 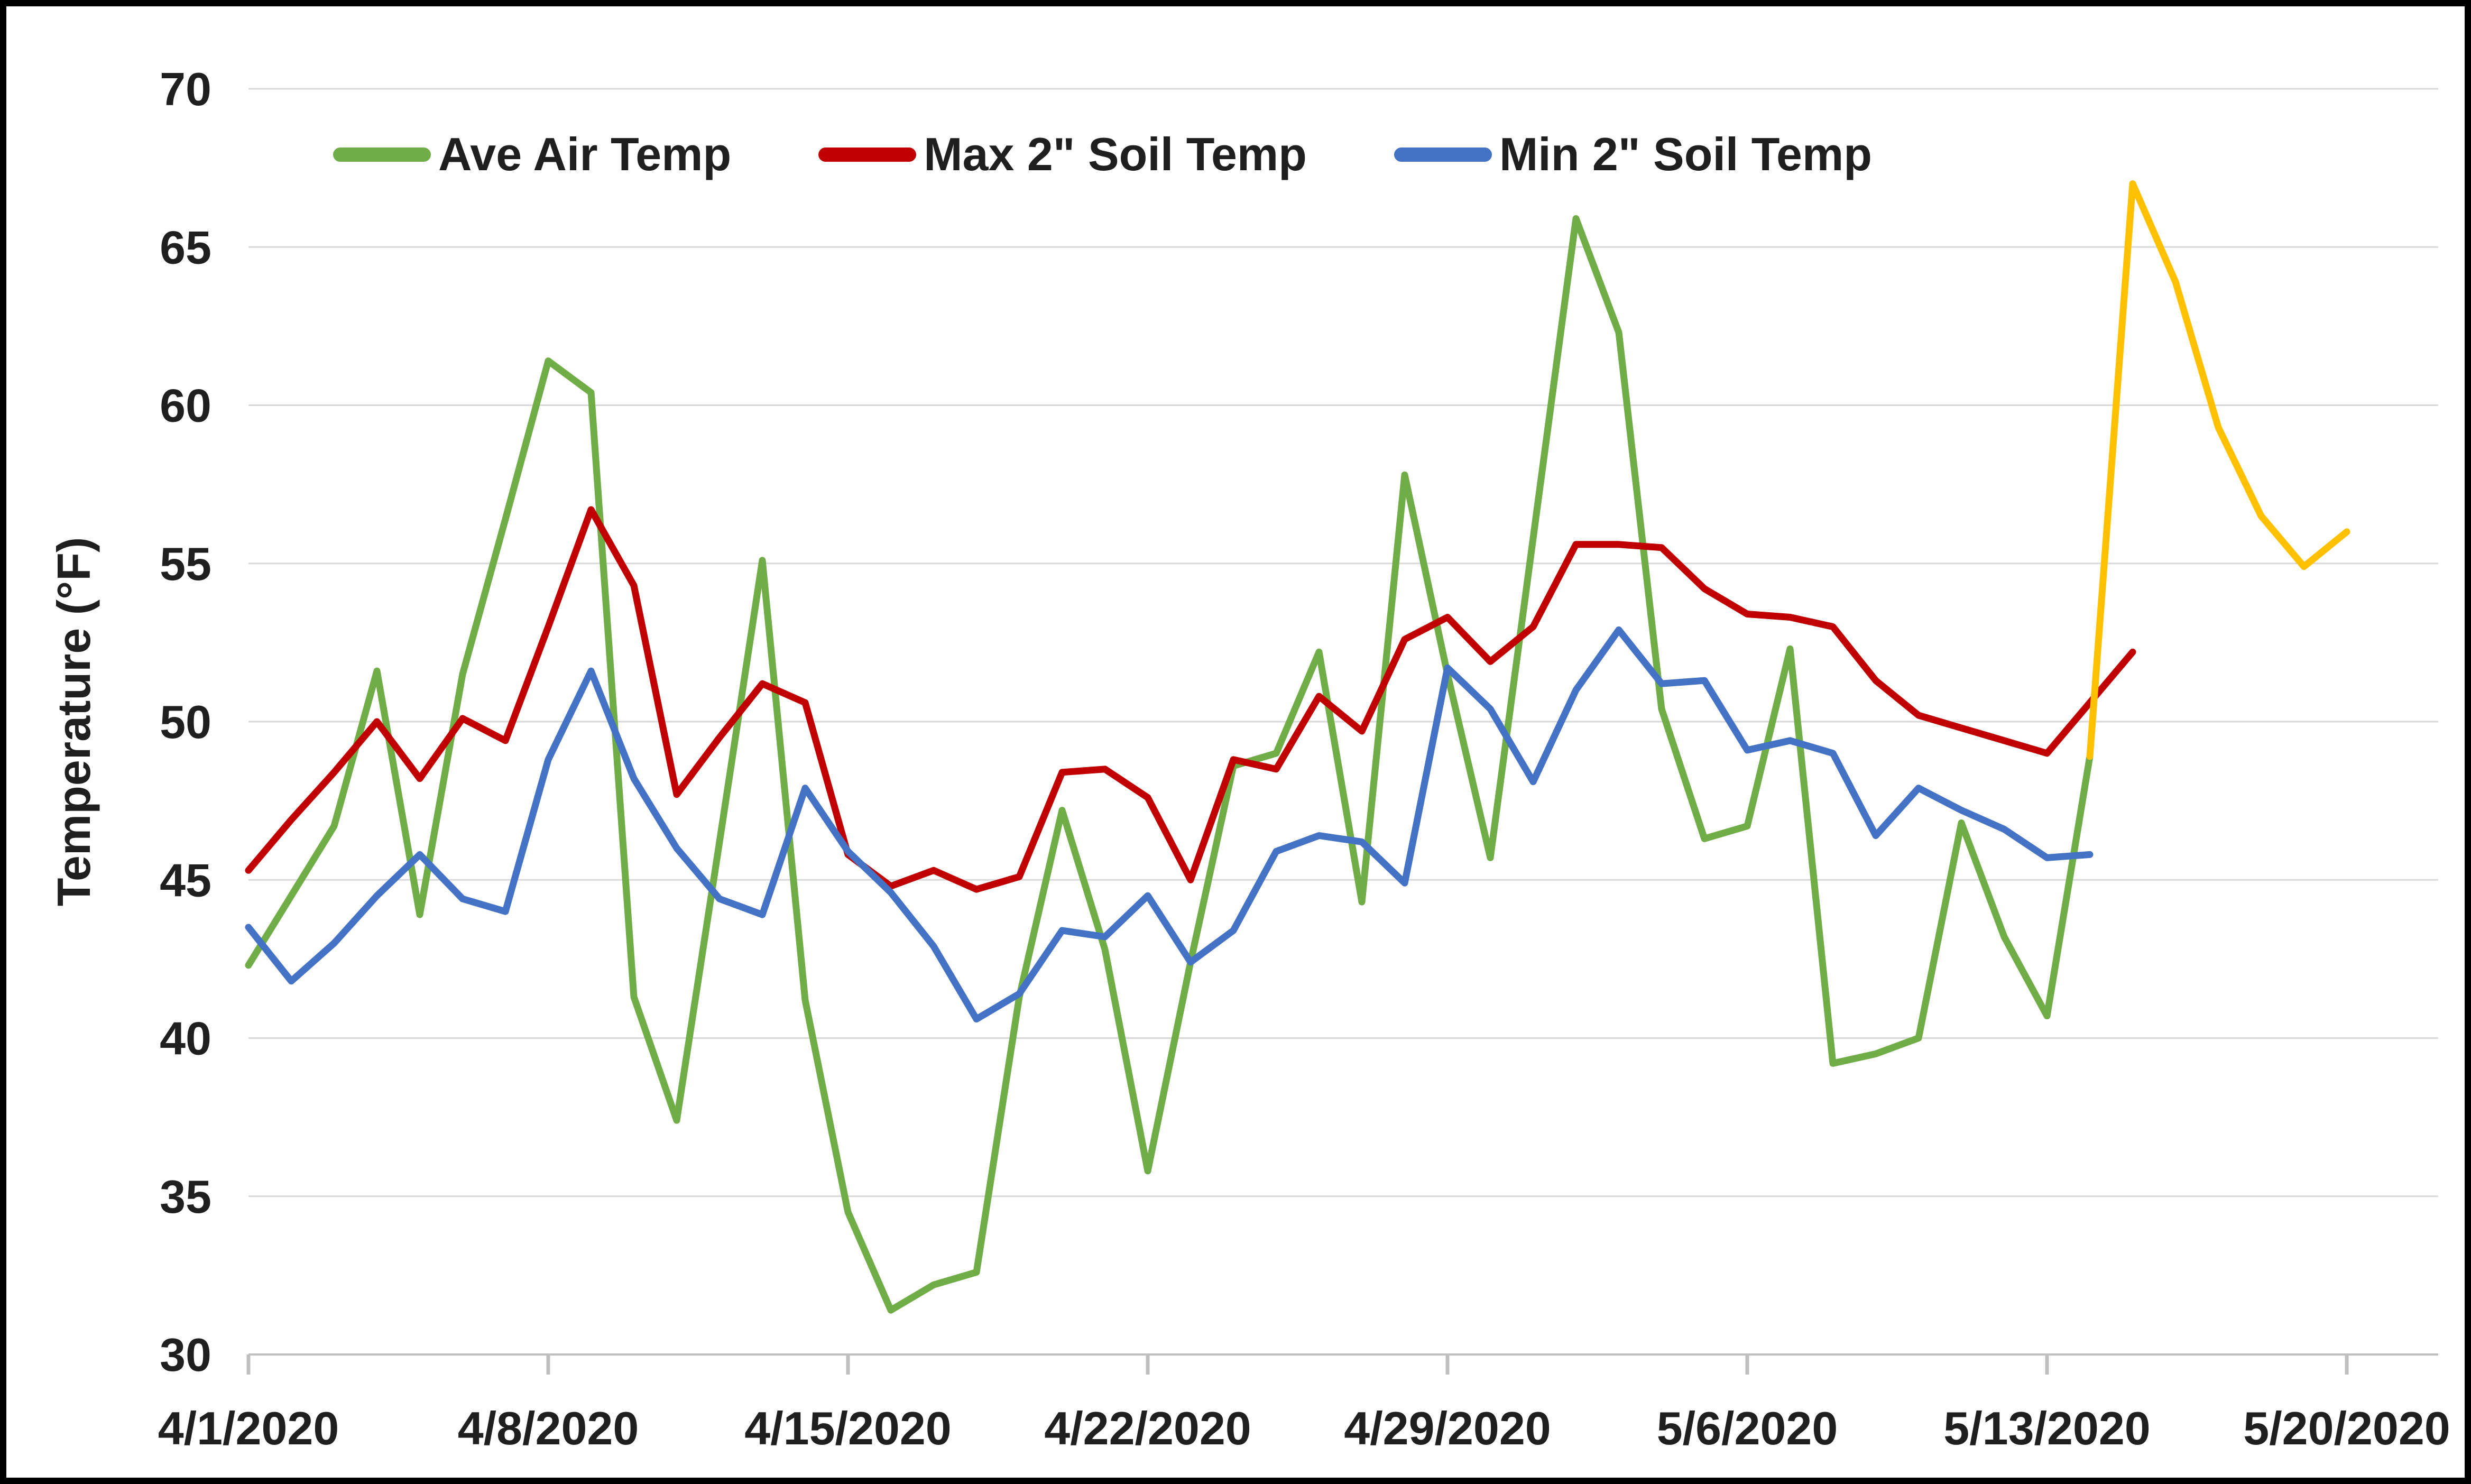 What do you see at coordinates (382, 155) in the screenshot?
I see `legend-swatch-green-line-icon` at bounding box center [382, 155].